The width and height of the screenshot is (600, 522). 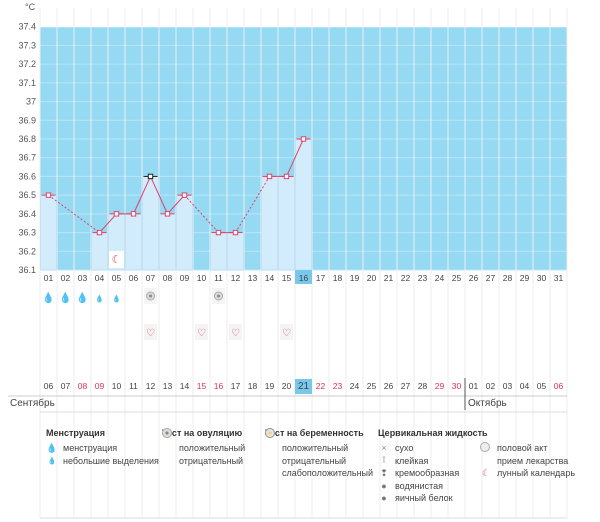 What do you see at coordinates (423, 386) in the screenshot?
I see `calendar-date-label: 28` at bounding box center [423, 386].